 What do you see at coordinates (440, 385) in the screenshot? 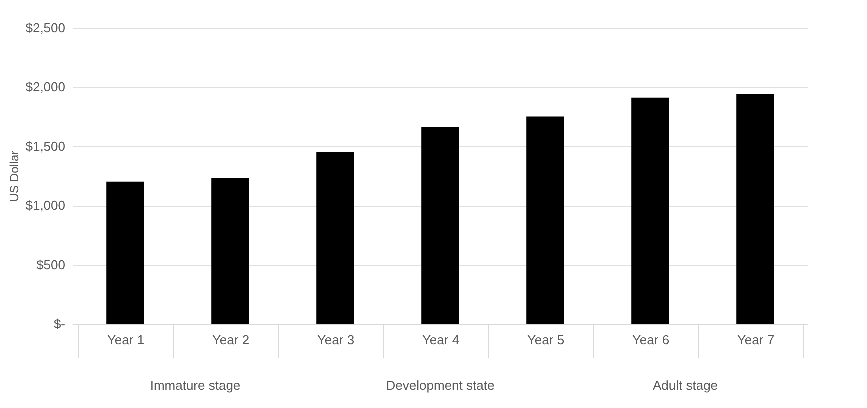
I see `text: Development state` at bounding box center [440, 385].